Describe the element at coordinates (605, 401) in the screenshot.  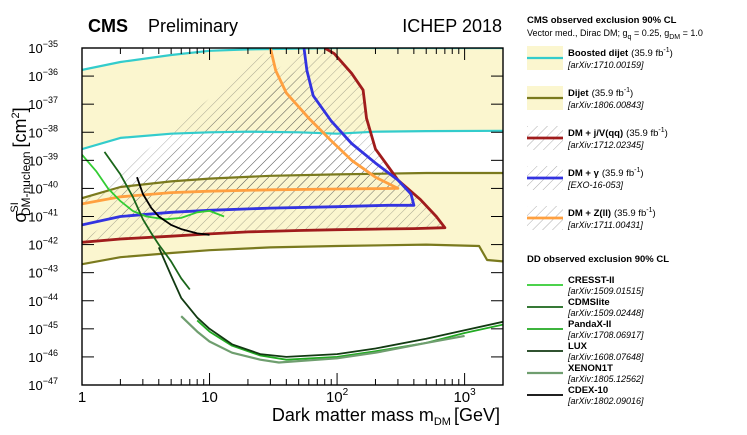
I see `legend-ref-cdex-10: [arXiv:1802.09016]` at that location.